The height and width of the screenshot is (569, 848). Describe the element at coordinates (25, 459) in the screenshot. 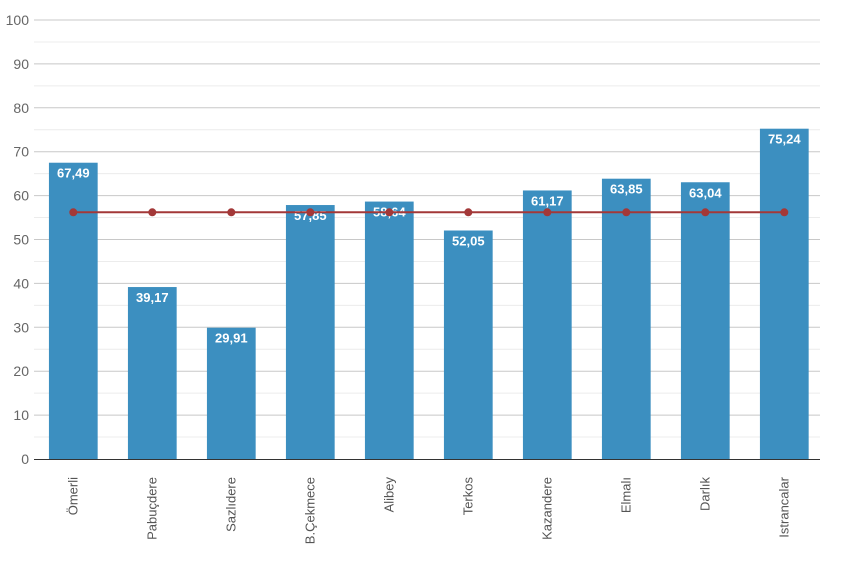

I see `y-tick-label: 0` at that location.